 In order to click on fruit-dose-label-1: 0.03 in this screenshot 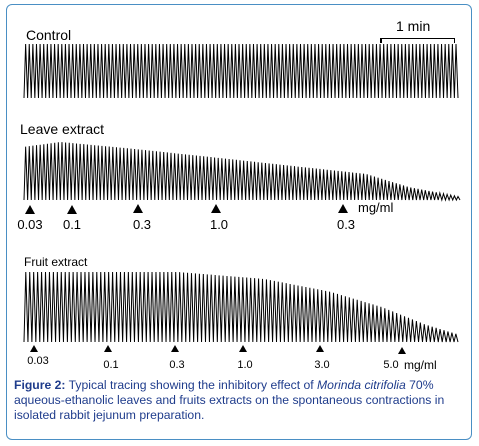, I will do `click(38, 361)`.